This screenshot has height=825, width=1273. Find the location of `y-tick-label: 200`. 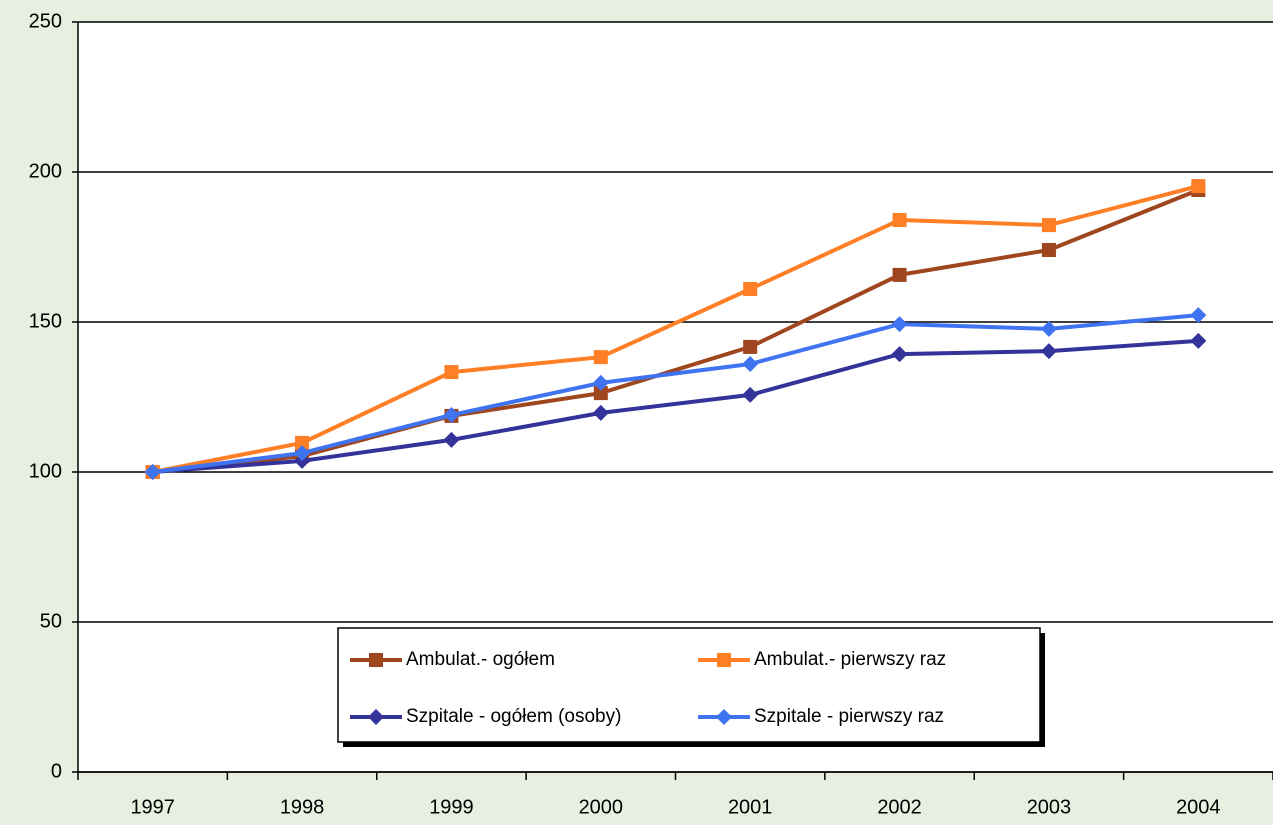

y-tick-label: 200 is located at coordinates (45, 171).